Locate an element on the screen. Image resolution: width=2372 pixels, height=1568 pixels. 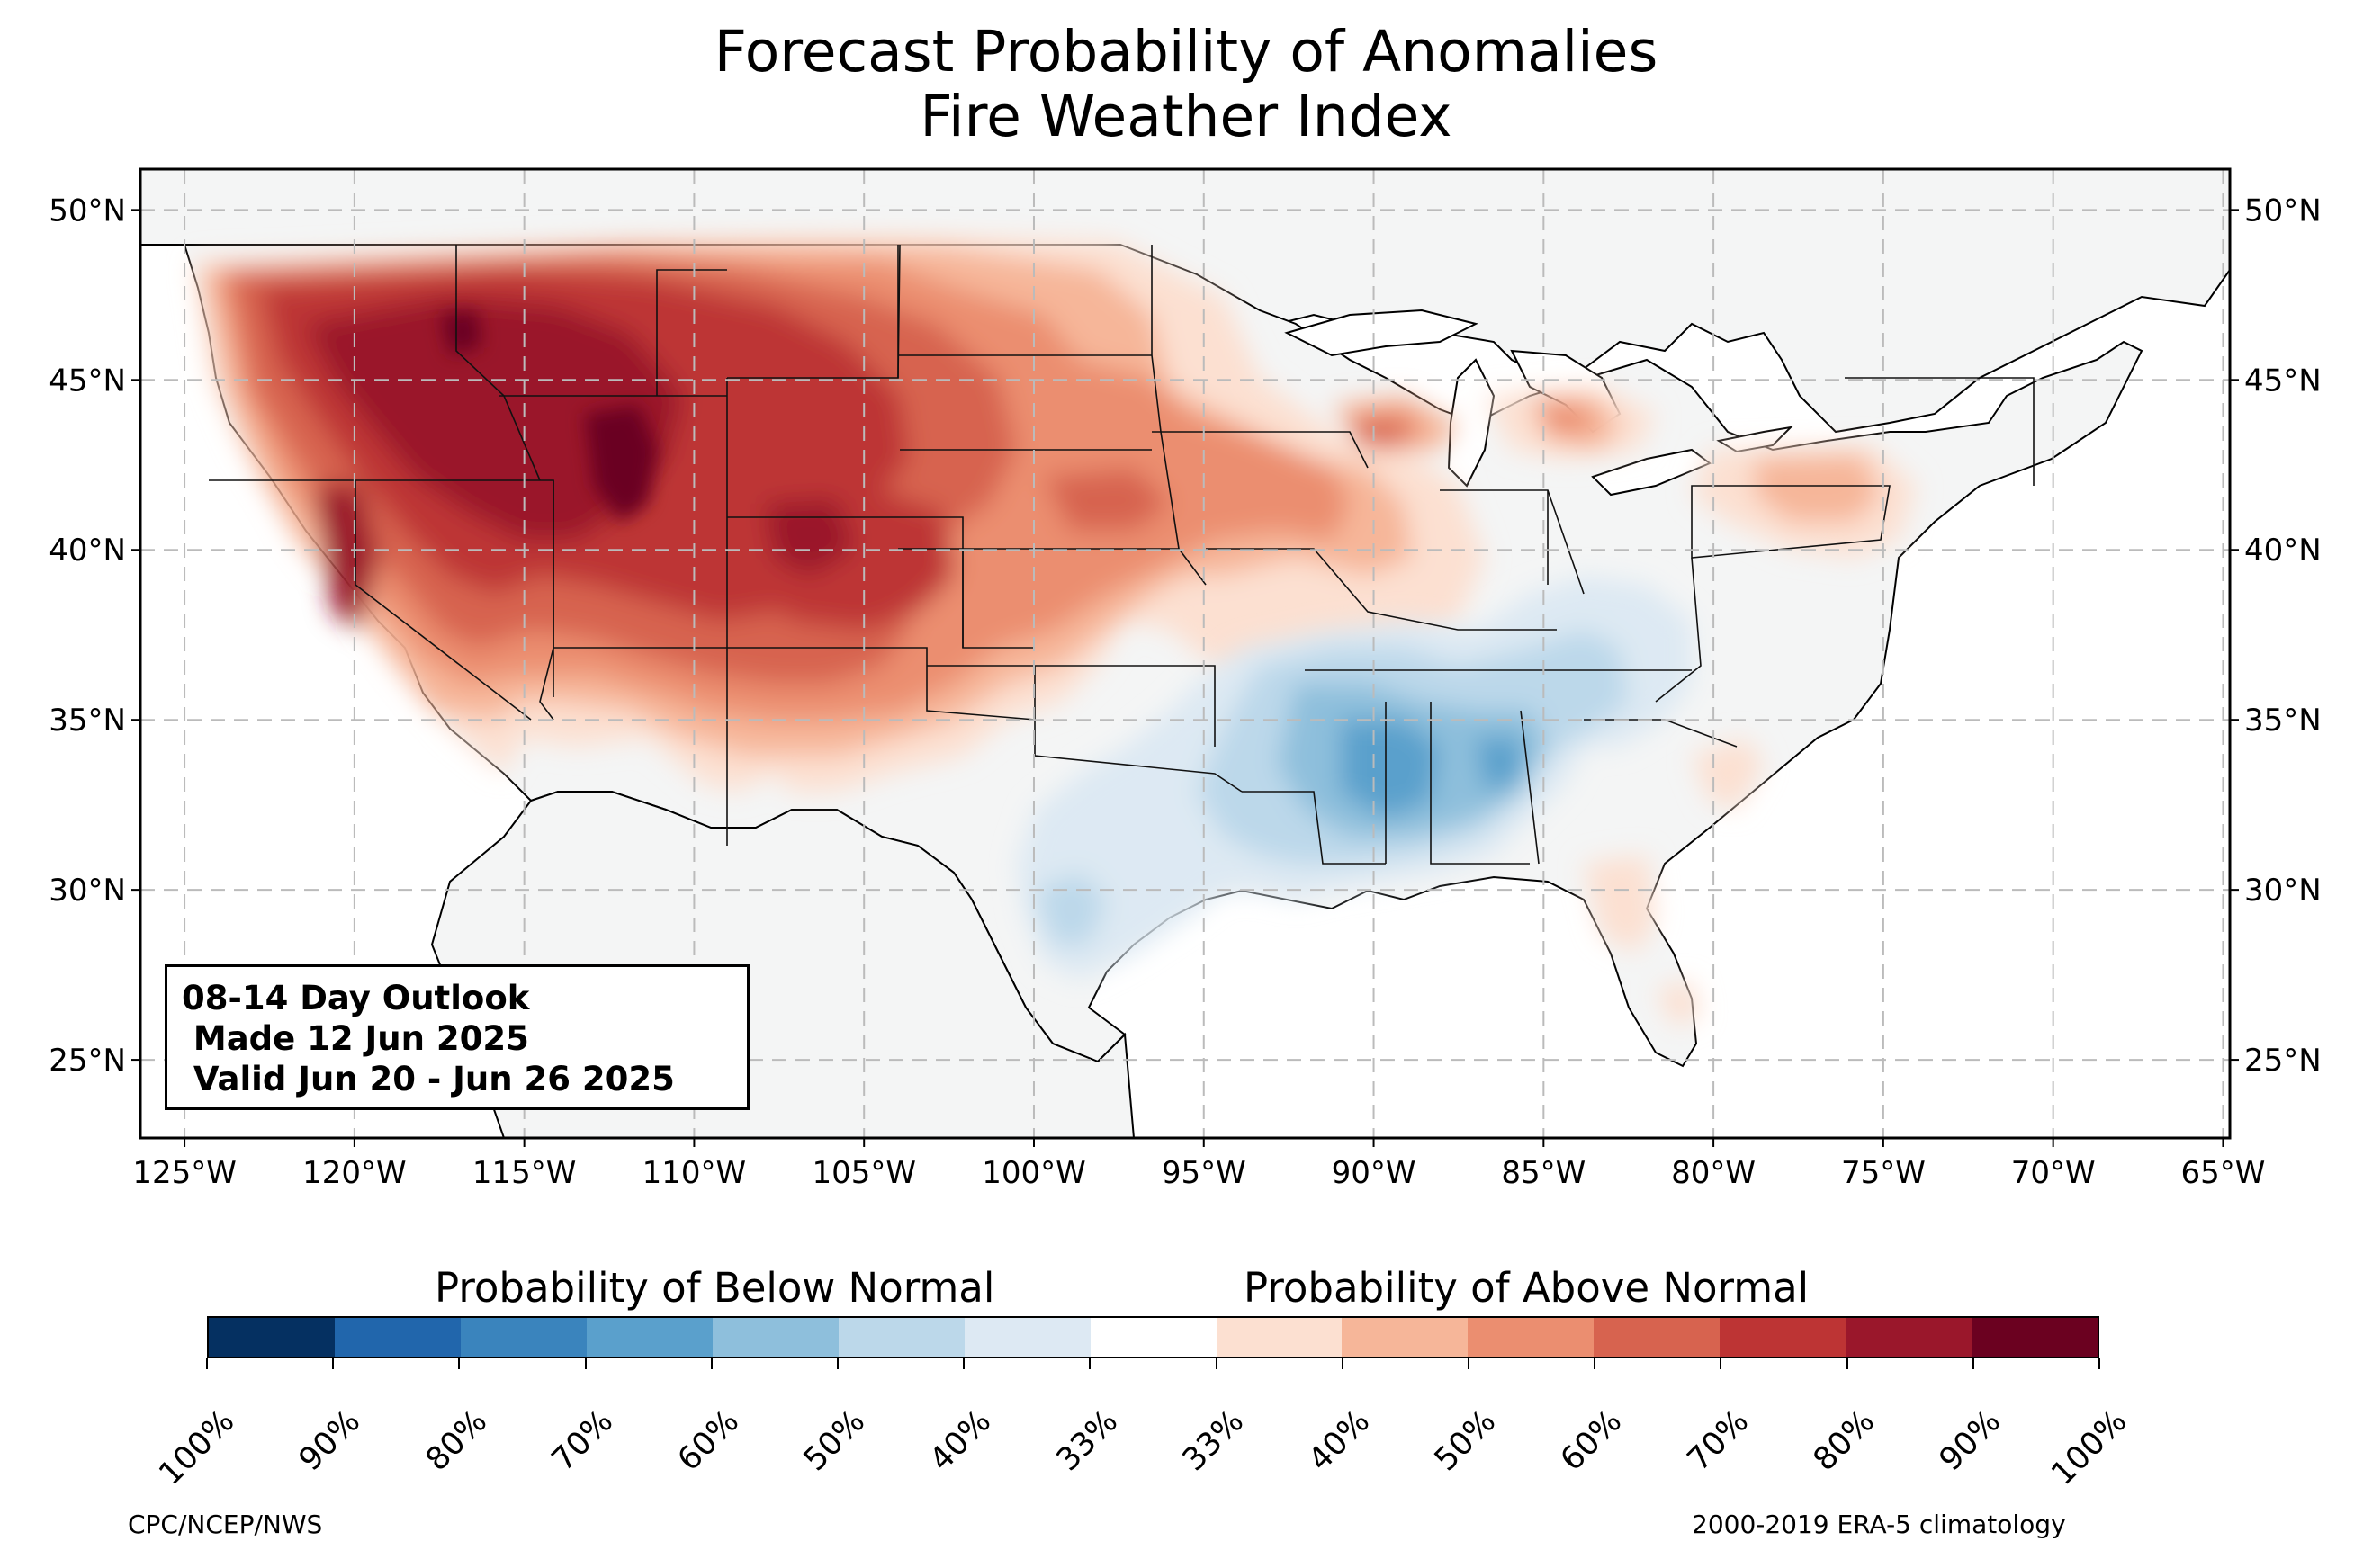
lat-label-right: 35°N is located at coordinates (2283, 721).